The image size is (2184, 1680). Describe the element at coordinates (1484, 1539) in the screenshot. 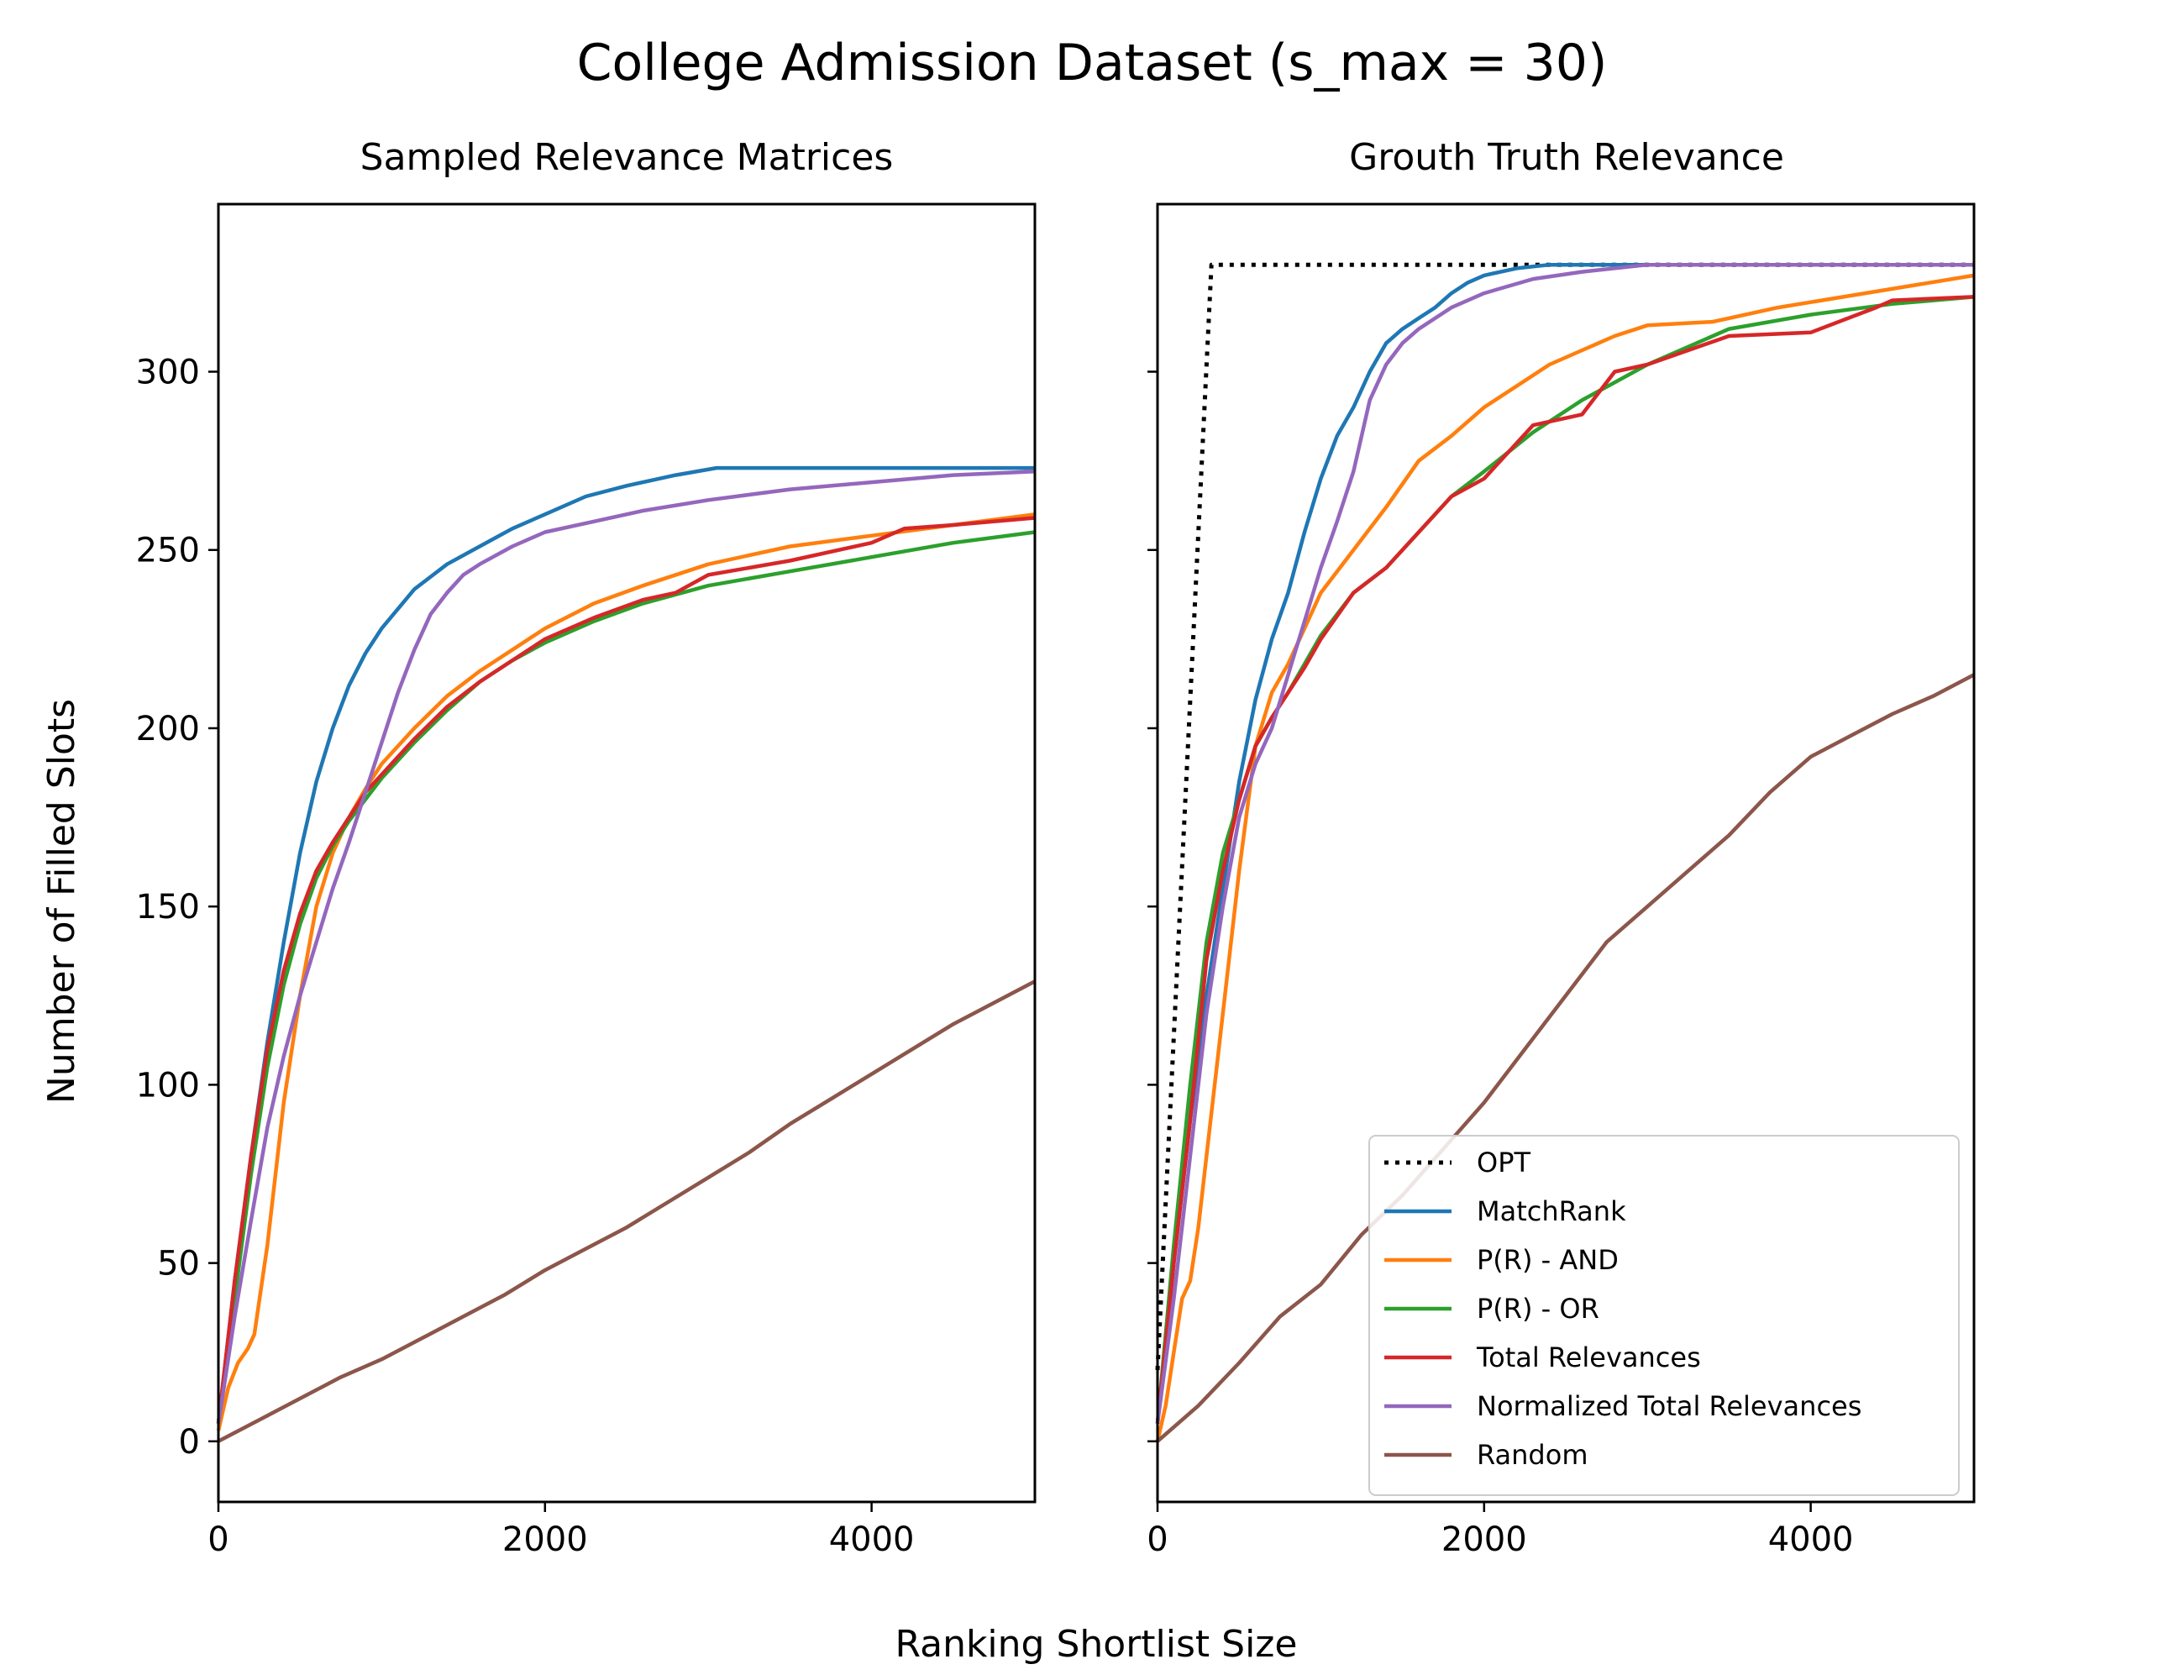

I see `right-x-tick-label: 2000` at that location.